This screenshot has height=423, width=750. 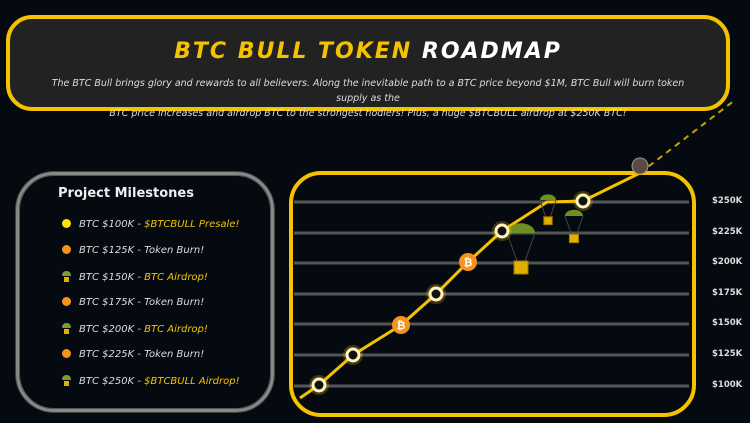 I want to click on milestone-price: BTC $125K -, so click(x=112, y=250).